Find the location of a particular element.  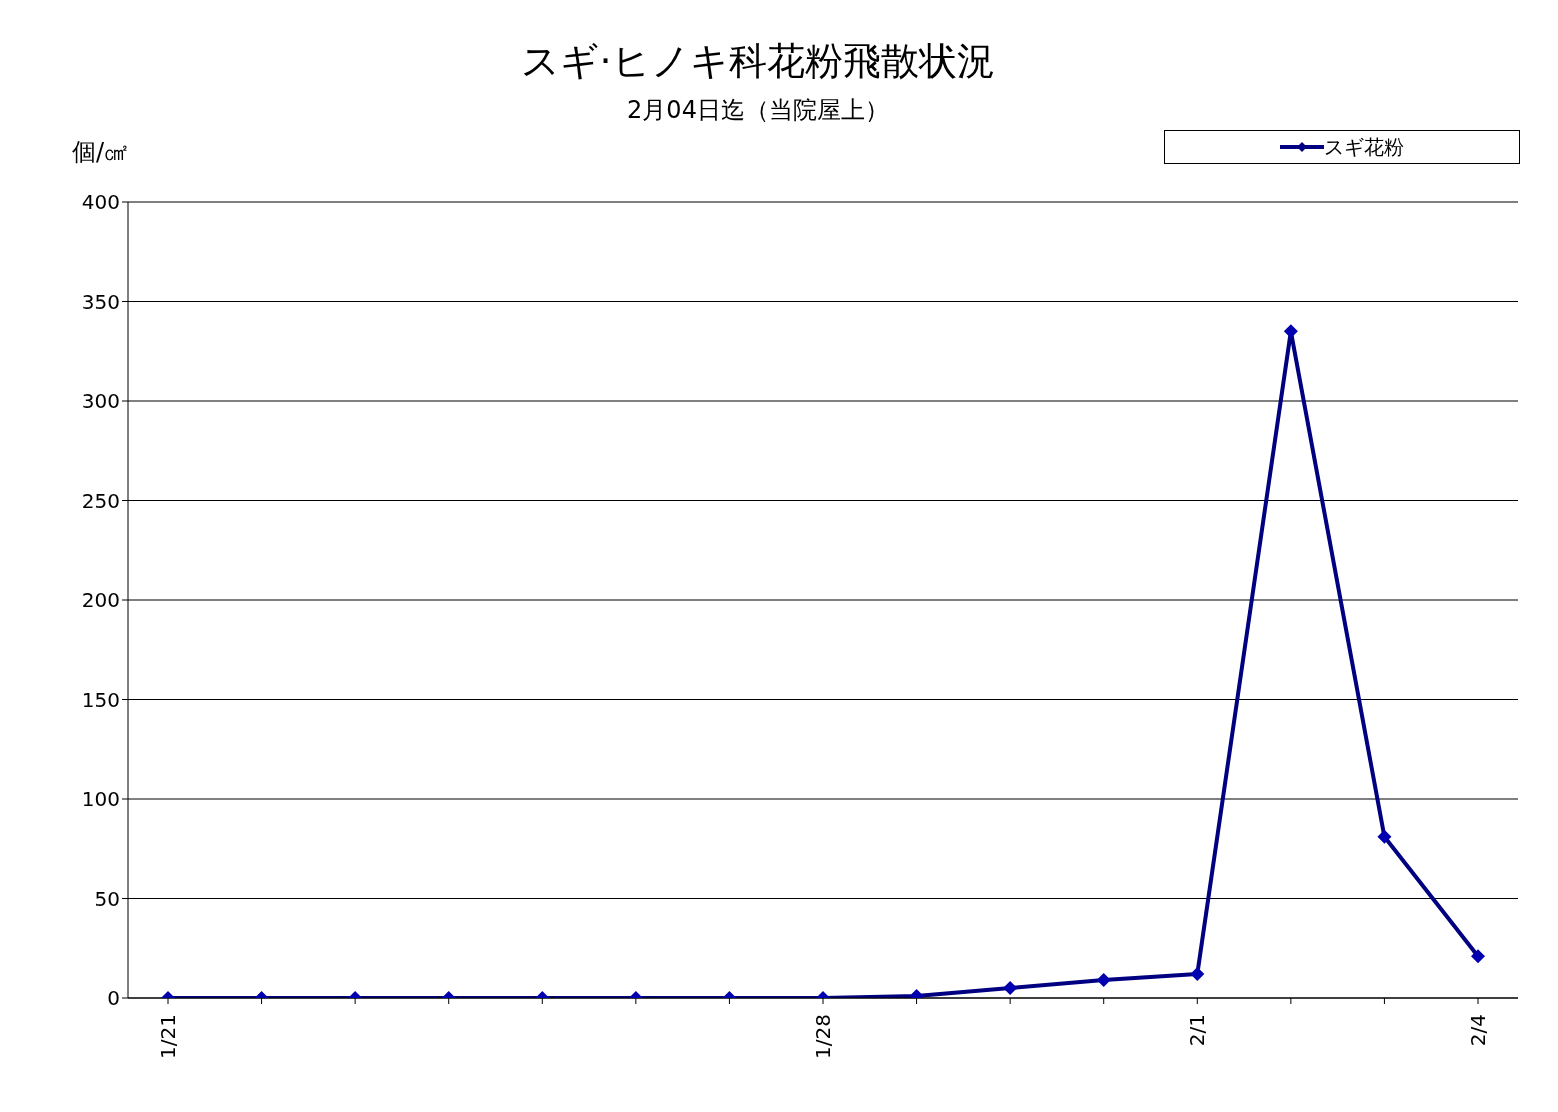

y-tick-label: 100 is located at coordinates (100, 799).